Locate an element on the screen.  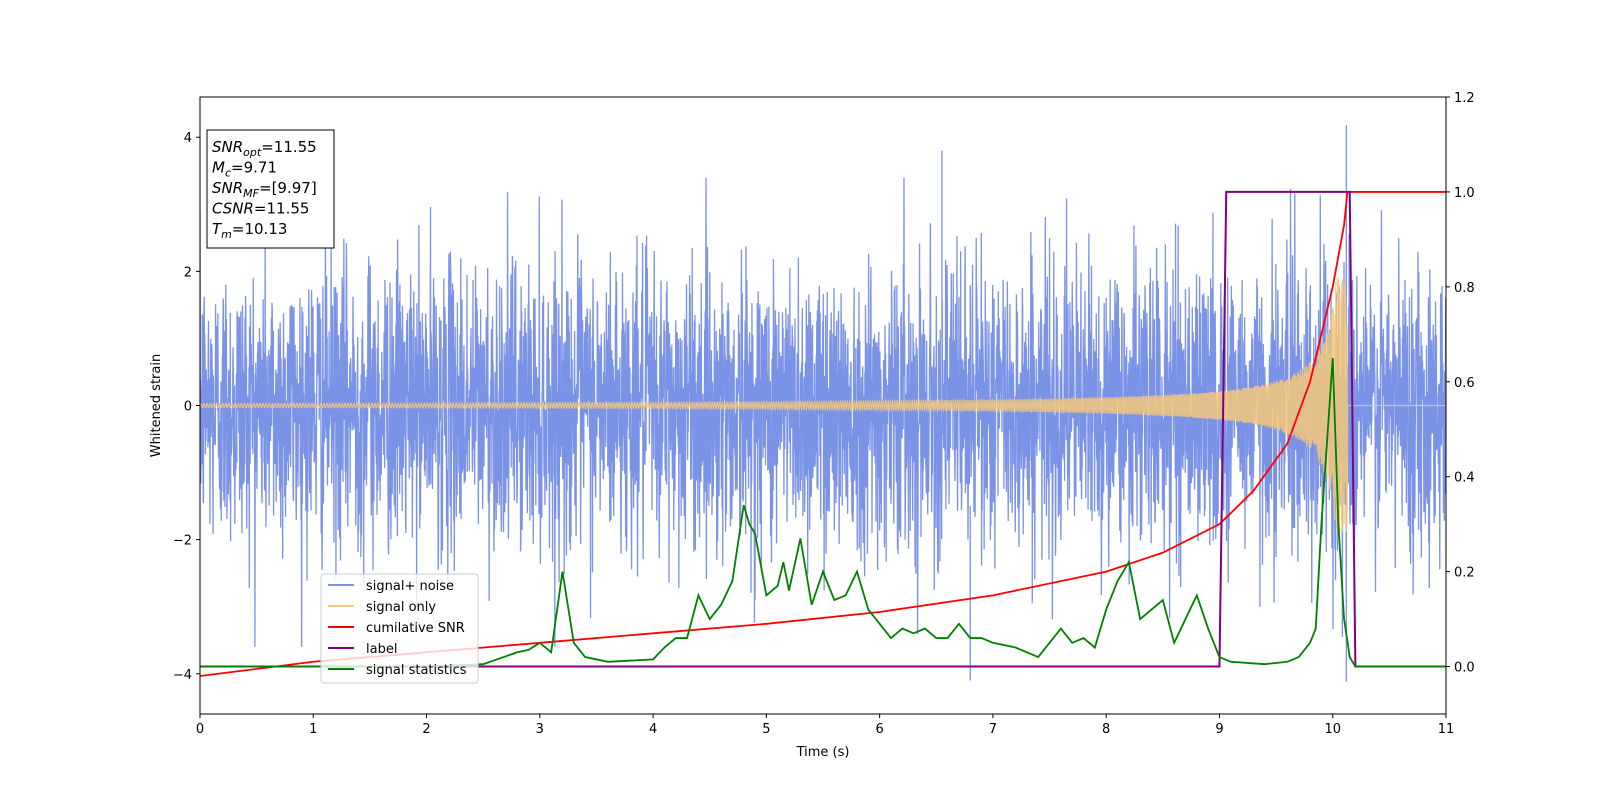
y-right-tick-label: 1.0 is located at coordinates (1464, 193).